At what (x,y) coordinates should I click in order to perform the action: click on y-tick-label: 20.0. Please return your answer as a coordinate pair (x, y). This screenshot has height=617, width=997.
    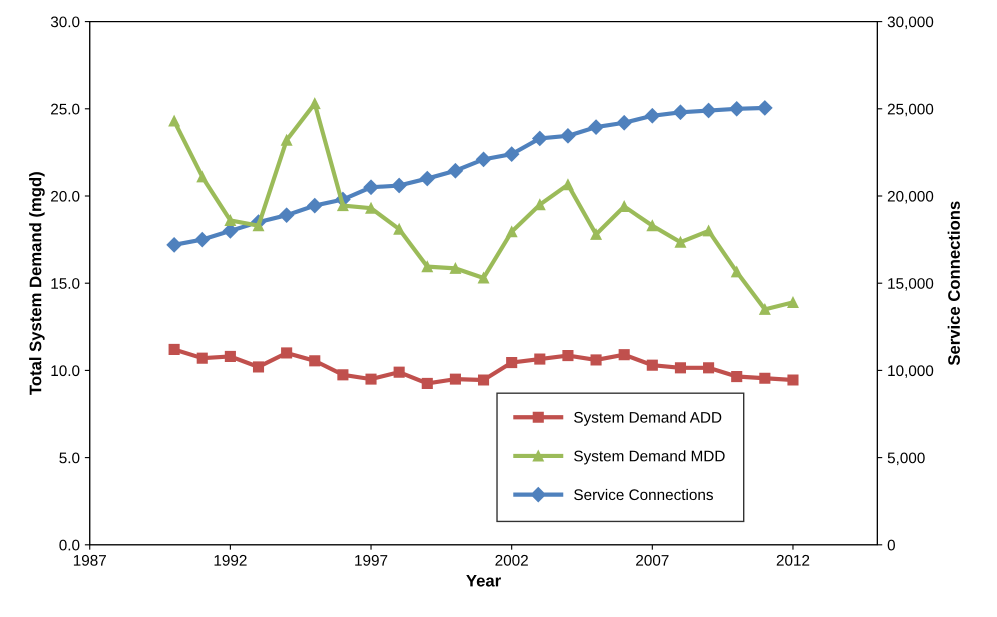
    Looking at the image, I should click on (65, 196).